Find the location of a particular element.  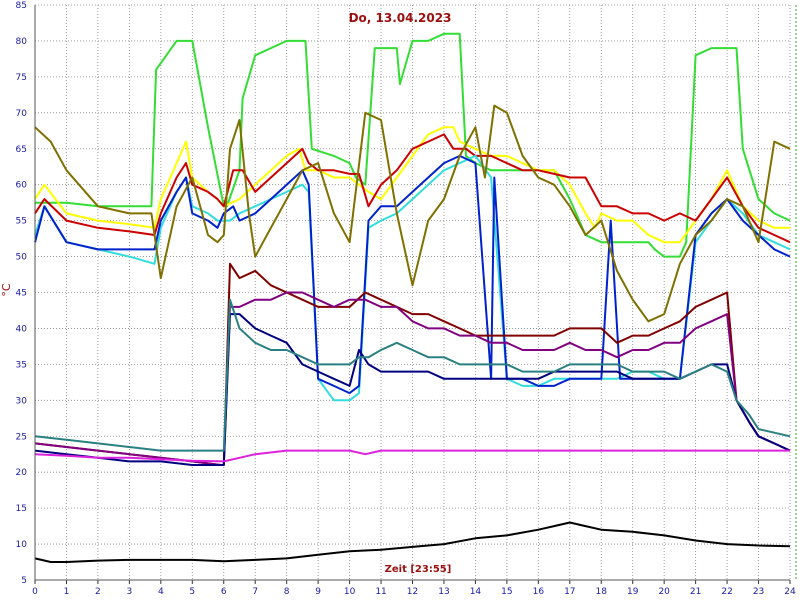

x-tick-label: 19 is located at coordinates (633, 592).